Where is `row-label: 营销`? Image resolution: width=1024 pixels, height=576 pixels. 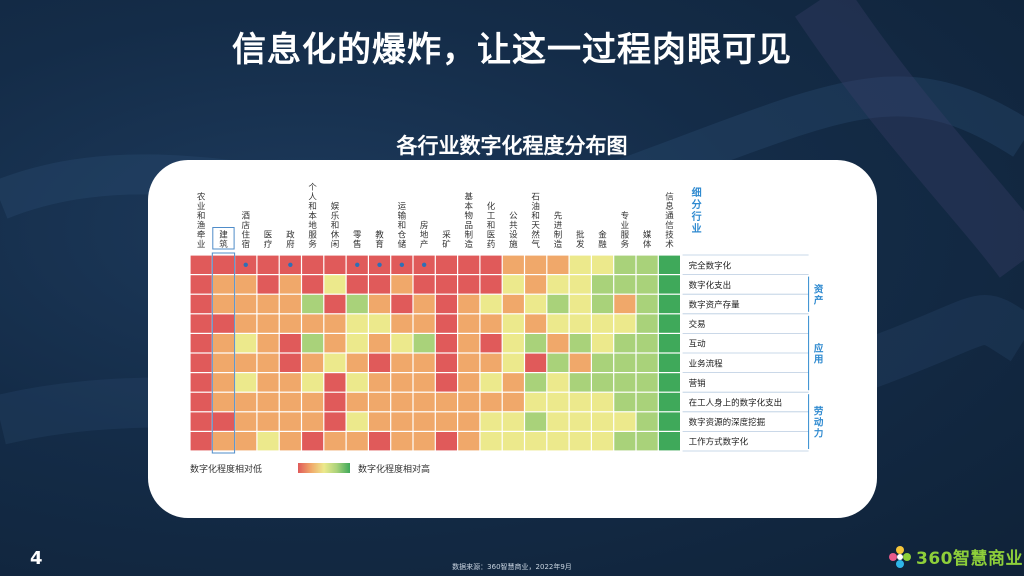
row-label: 营销 is located at coordinates (698, 383).